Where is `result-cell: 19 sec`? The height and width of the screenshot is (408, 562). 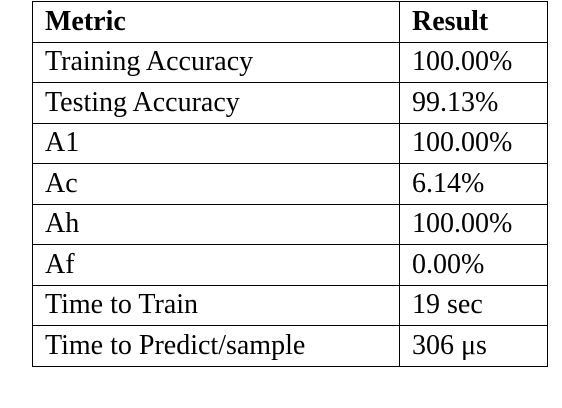
result-cell: 19 sec is located at coordinates (473, 305).